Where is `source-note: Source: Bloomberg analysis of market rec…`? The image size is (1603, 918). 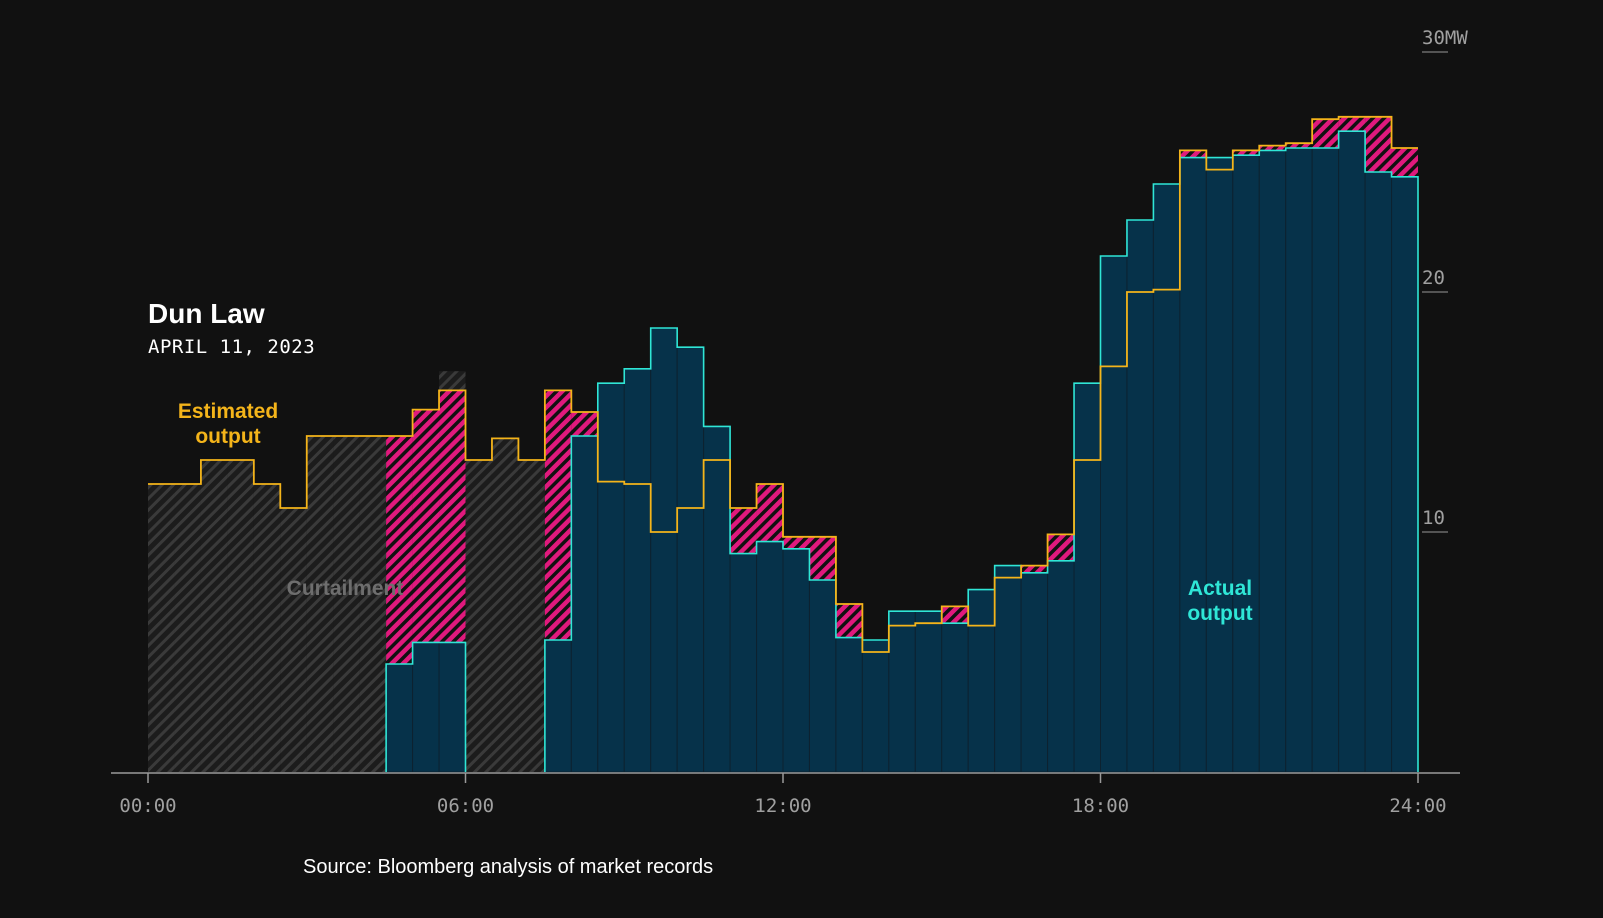 source-note: Source: Bloomberg analysis of market rec… is located at coordinates (508, 867).